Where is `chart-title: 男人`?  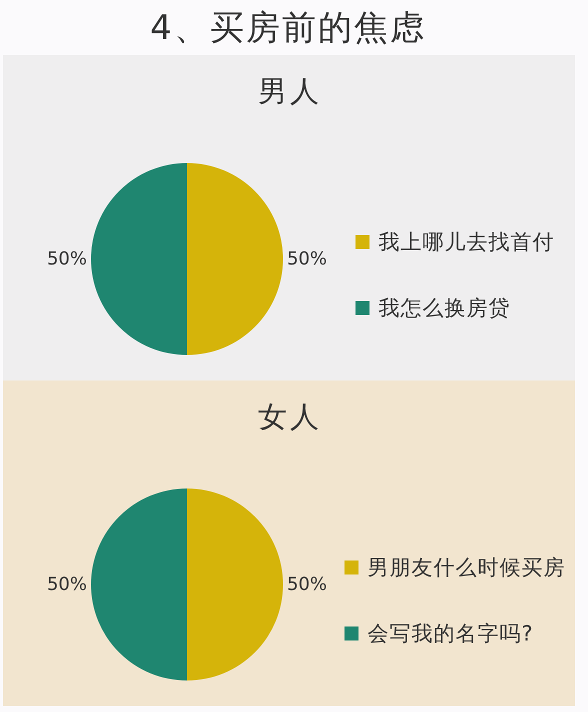 chart-title: 男人 is located at coordinates (290, 91).